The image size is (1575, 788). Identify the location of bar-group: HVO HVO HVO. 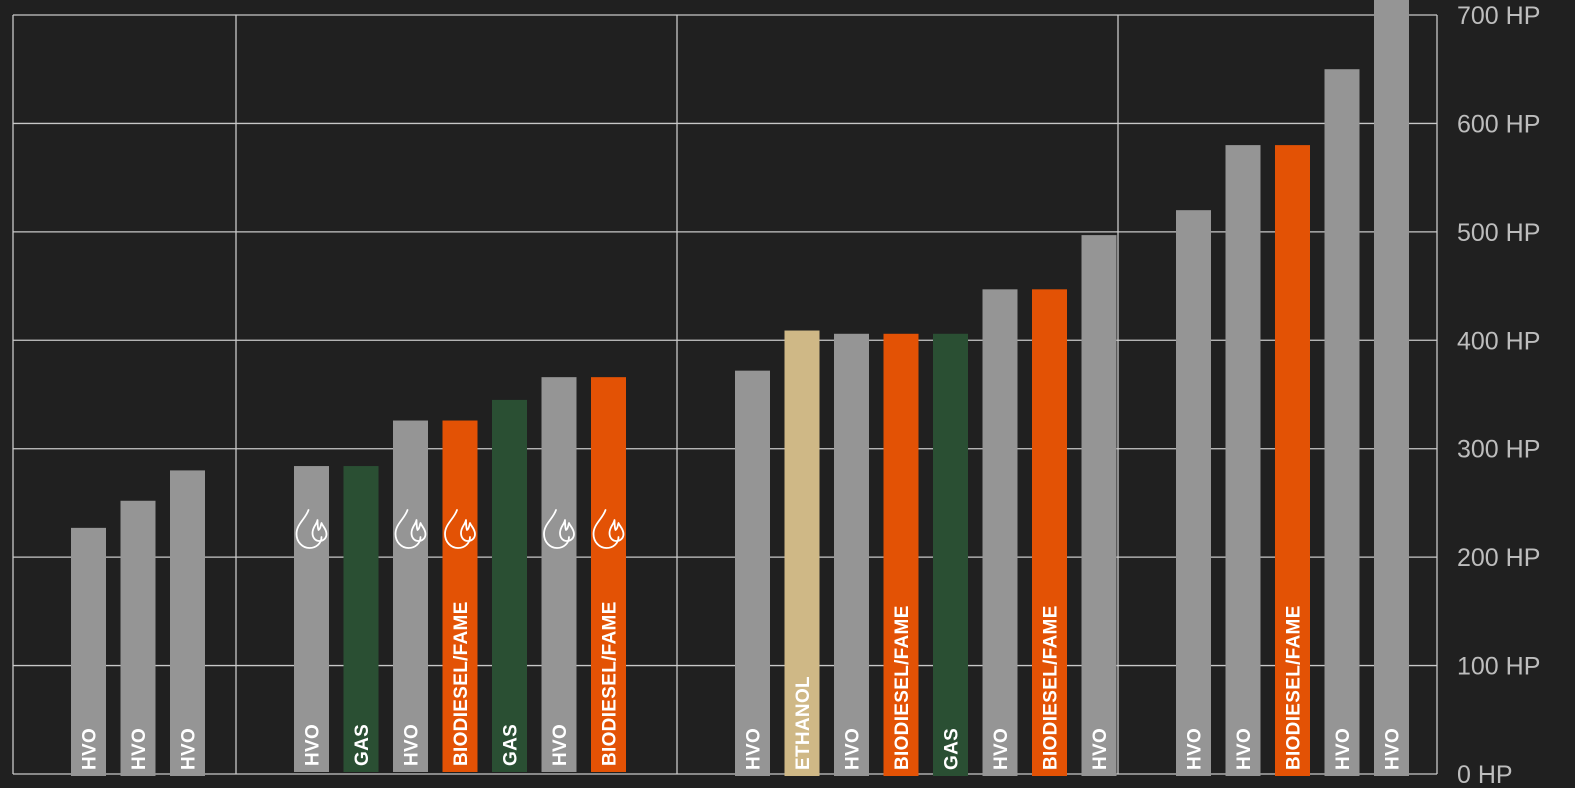
(138, 623).